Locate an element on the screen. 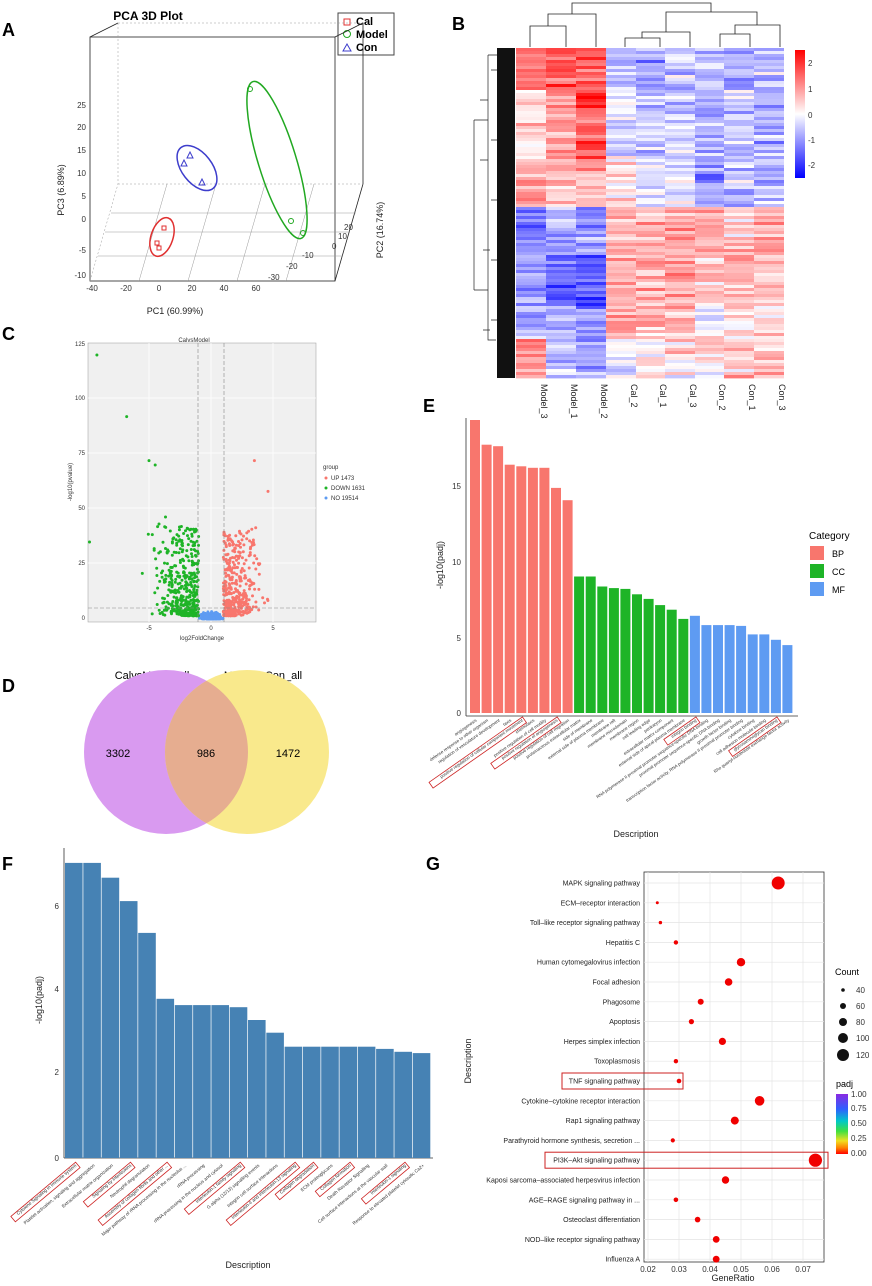  f-y-tick: 0 is located at coordinates (57, 1158).